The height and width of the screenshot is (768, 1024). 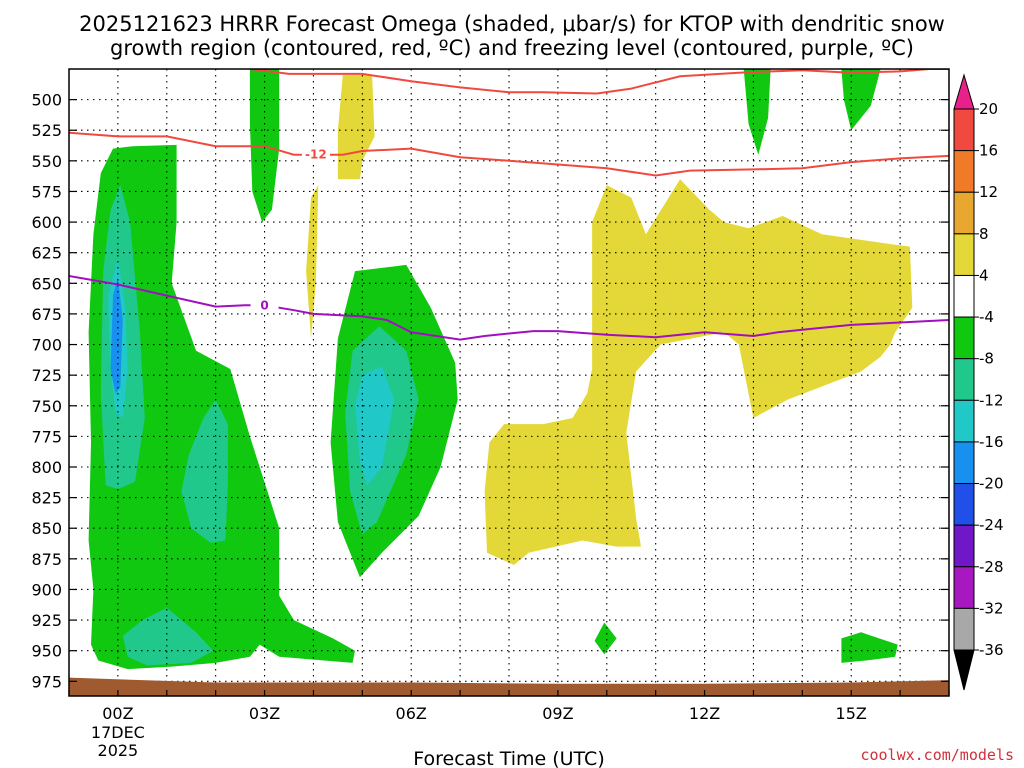 I want to click on colorbar-label-8: -16, so click(x=991, y=442).